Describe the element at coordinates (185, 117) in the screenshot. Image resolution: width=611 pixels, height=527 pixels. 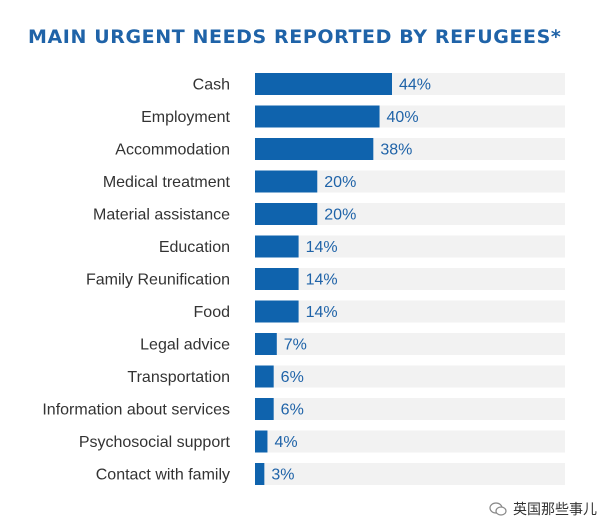
I see `category-label-employment: Employment` at that location.